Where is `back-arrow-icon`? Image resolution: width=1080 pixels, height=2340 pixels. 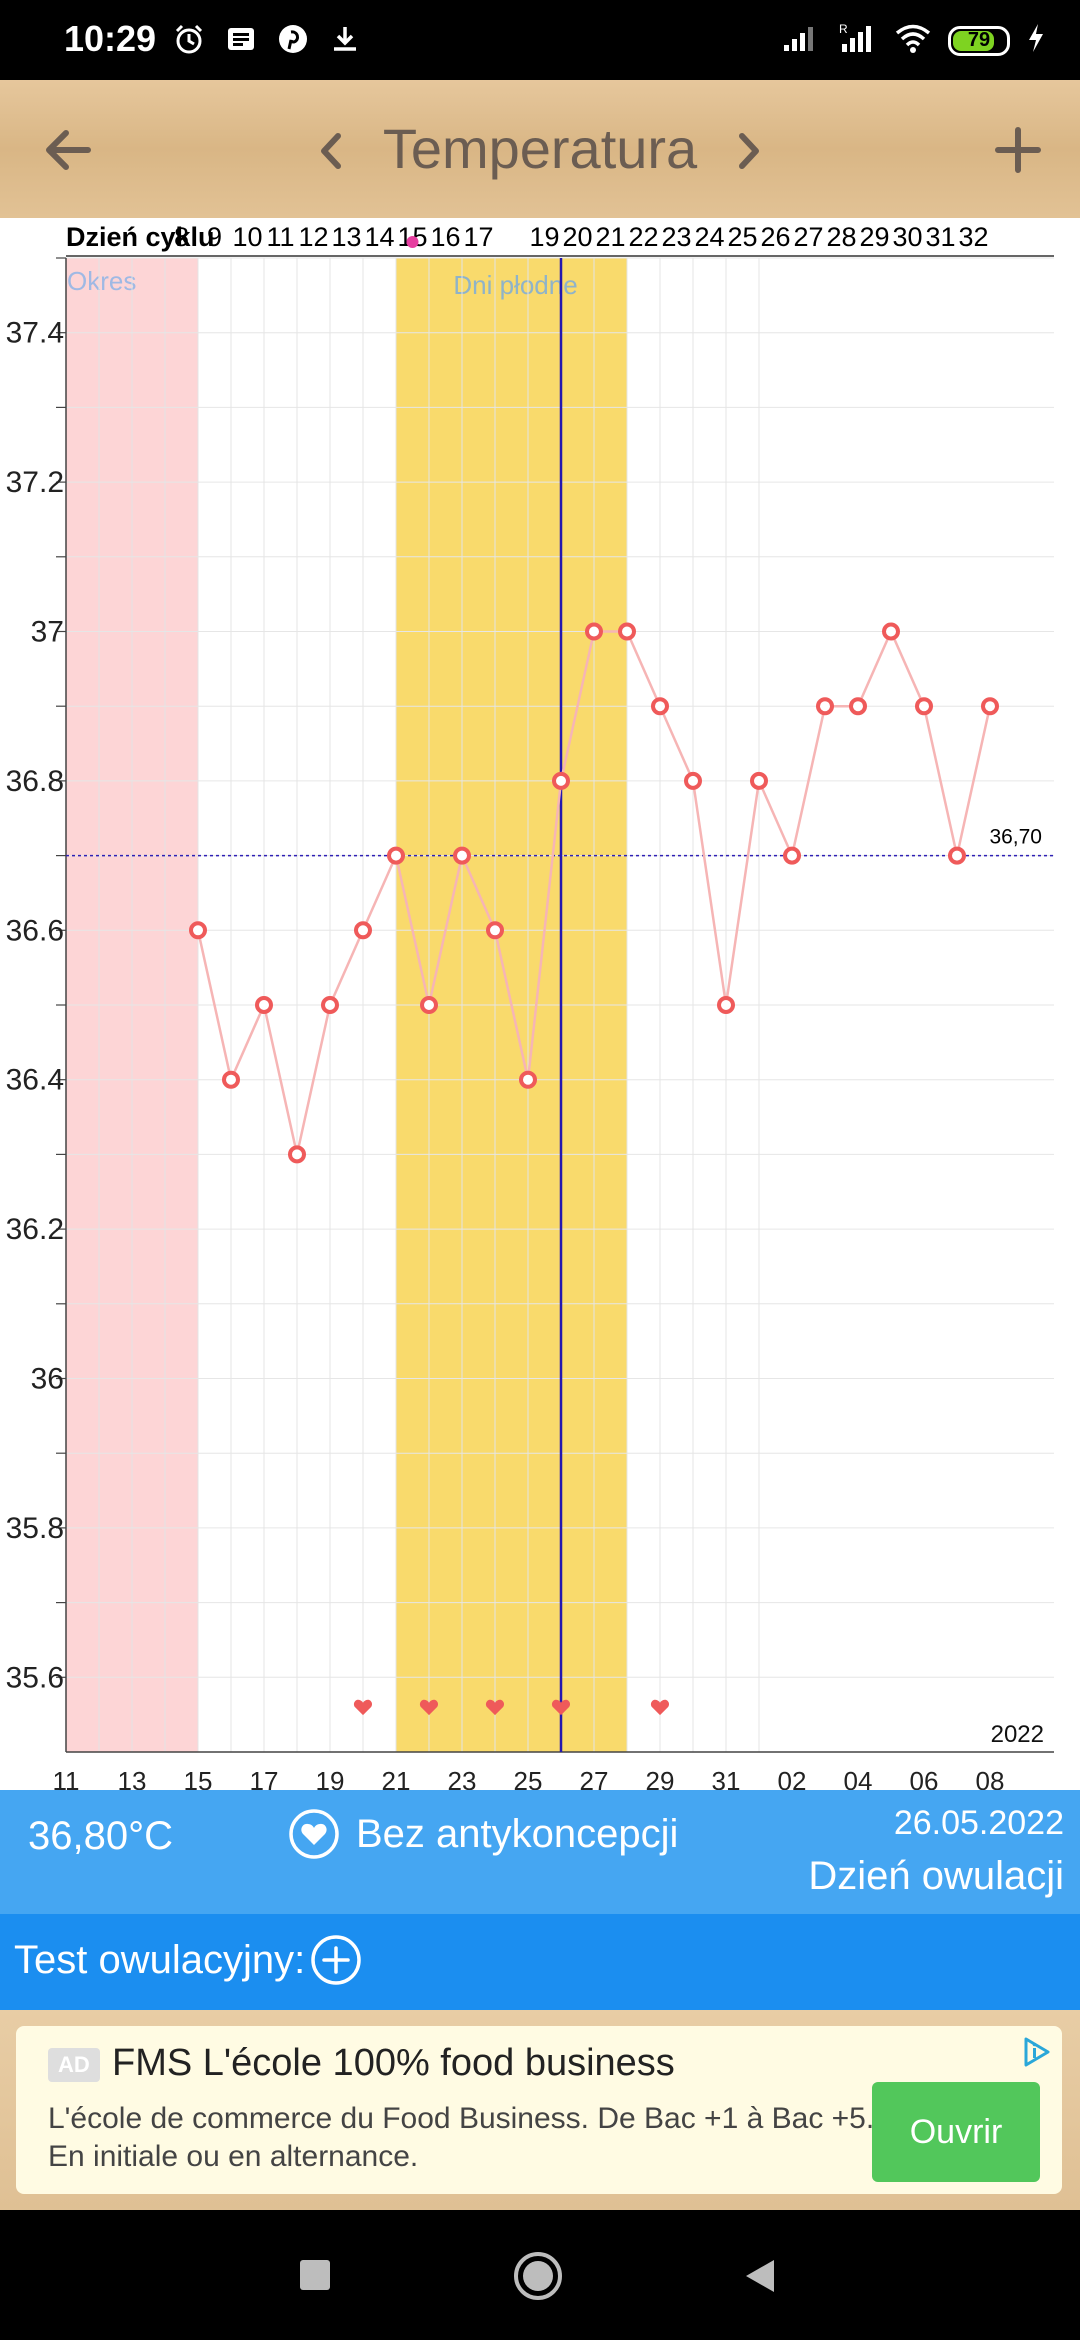 back-arrow-icon is located at coordinates (68, 150).